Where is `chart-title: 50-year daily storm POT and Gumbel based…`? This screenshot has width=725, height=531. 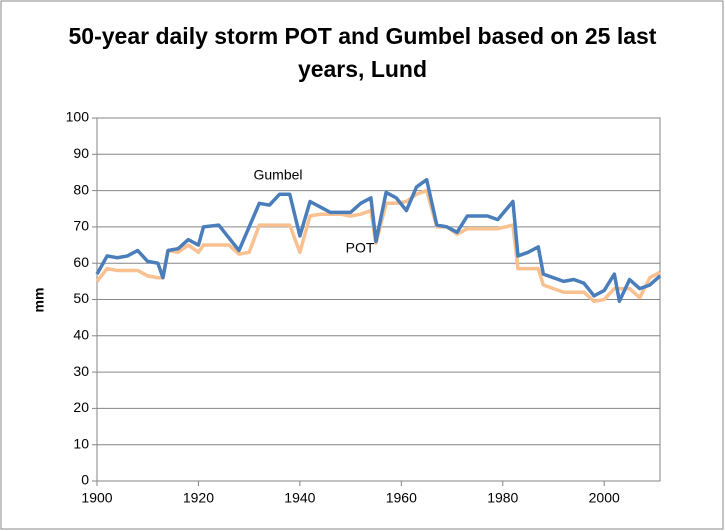
chart-title: 50-year daily storm POT and Gumbel based… is located at coordinates (362, 52).